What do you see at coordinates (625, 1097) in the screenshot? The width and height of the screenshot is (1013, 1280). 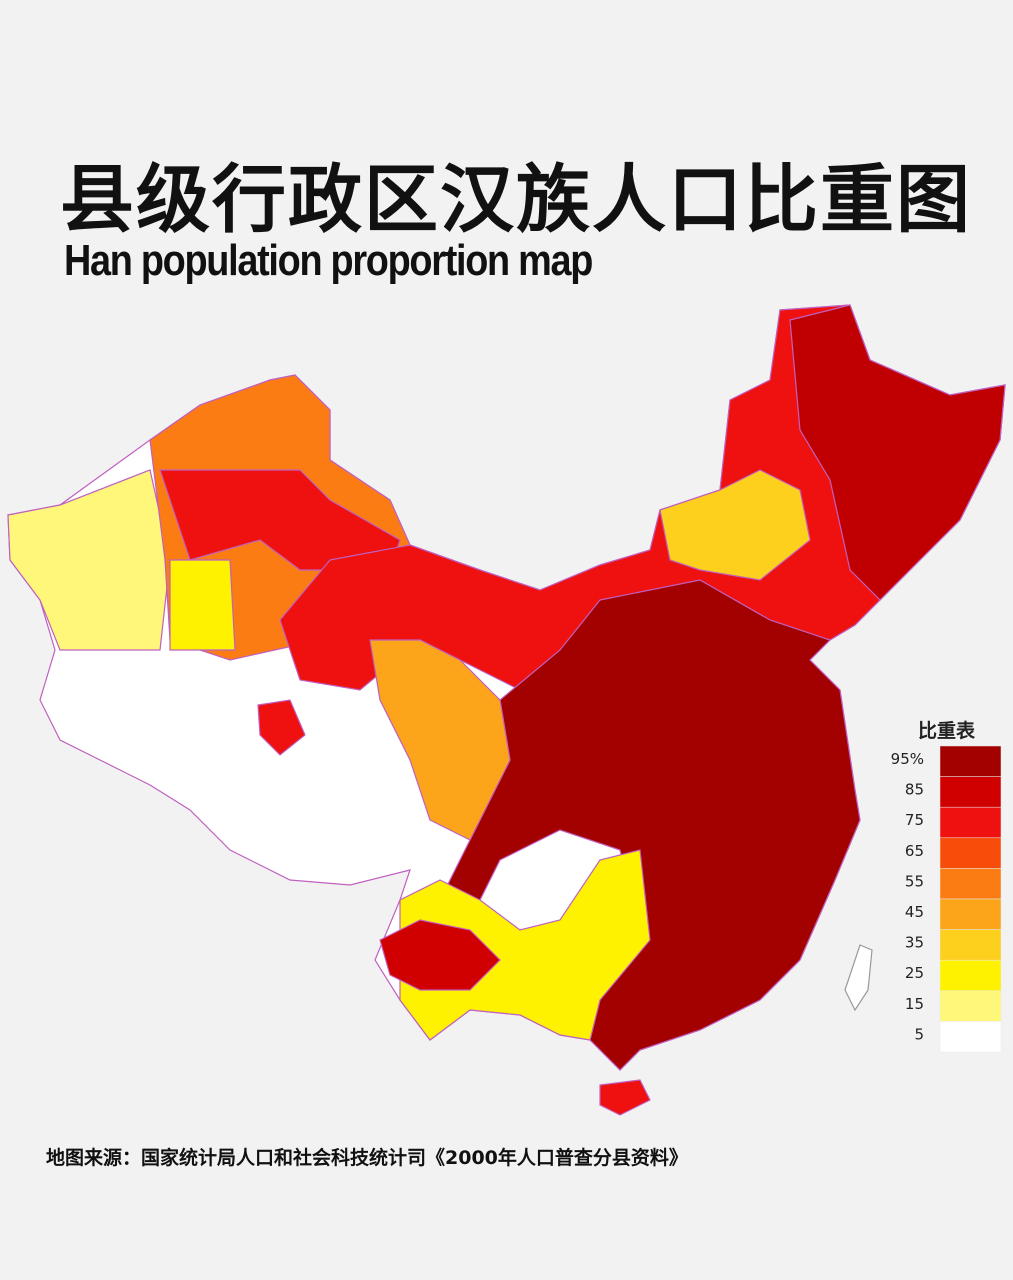 I see `hainan` at bounding box center [625, 1097].